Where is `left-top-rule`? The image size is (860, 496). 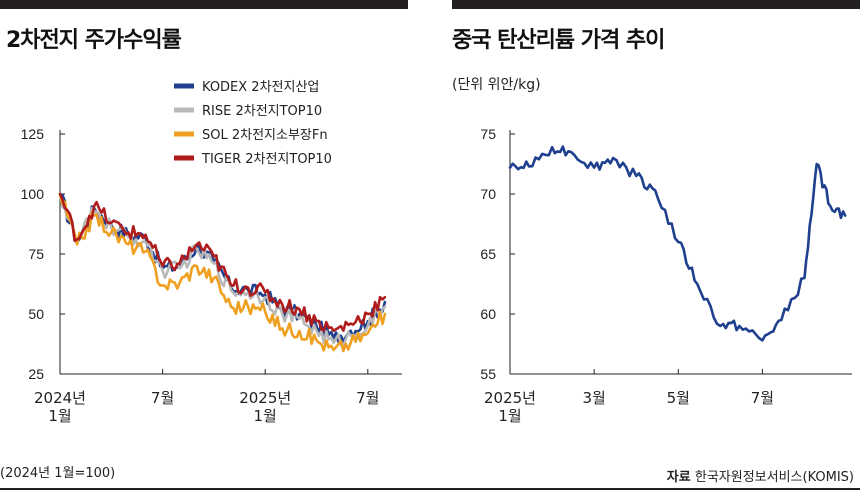 left-top-rule is located at coordinates (204, 4).